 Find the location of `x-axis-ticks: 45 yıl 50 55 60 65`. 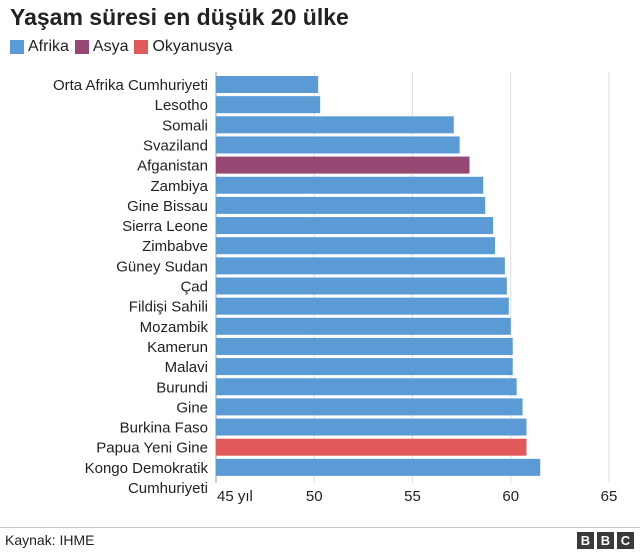

x-axis-ticks: 45 yıl 50 55 60 65 is located at coordinates (417, 496).